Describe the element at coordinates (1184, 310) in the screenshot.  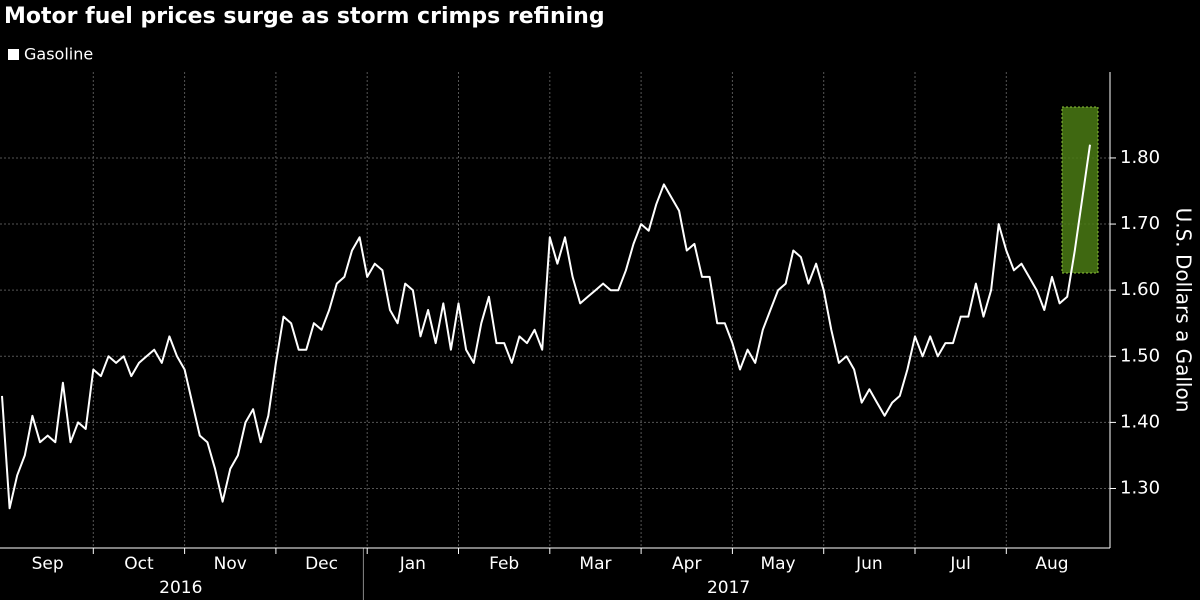
I see `y-axis-label: U.S. Dollars a Gallon` at that location.